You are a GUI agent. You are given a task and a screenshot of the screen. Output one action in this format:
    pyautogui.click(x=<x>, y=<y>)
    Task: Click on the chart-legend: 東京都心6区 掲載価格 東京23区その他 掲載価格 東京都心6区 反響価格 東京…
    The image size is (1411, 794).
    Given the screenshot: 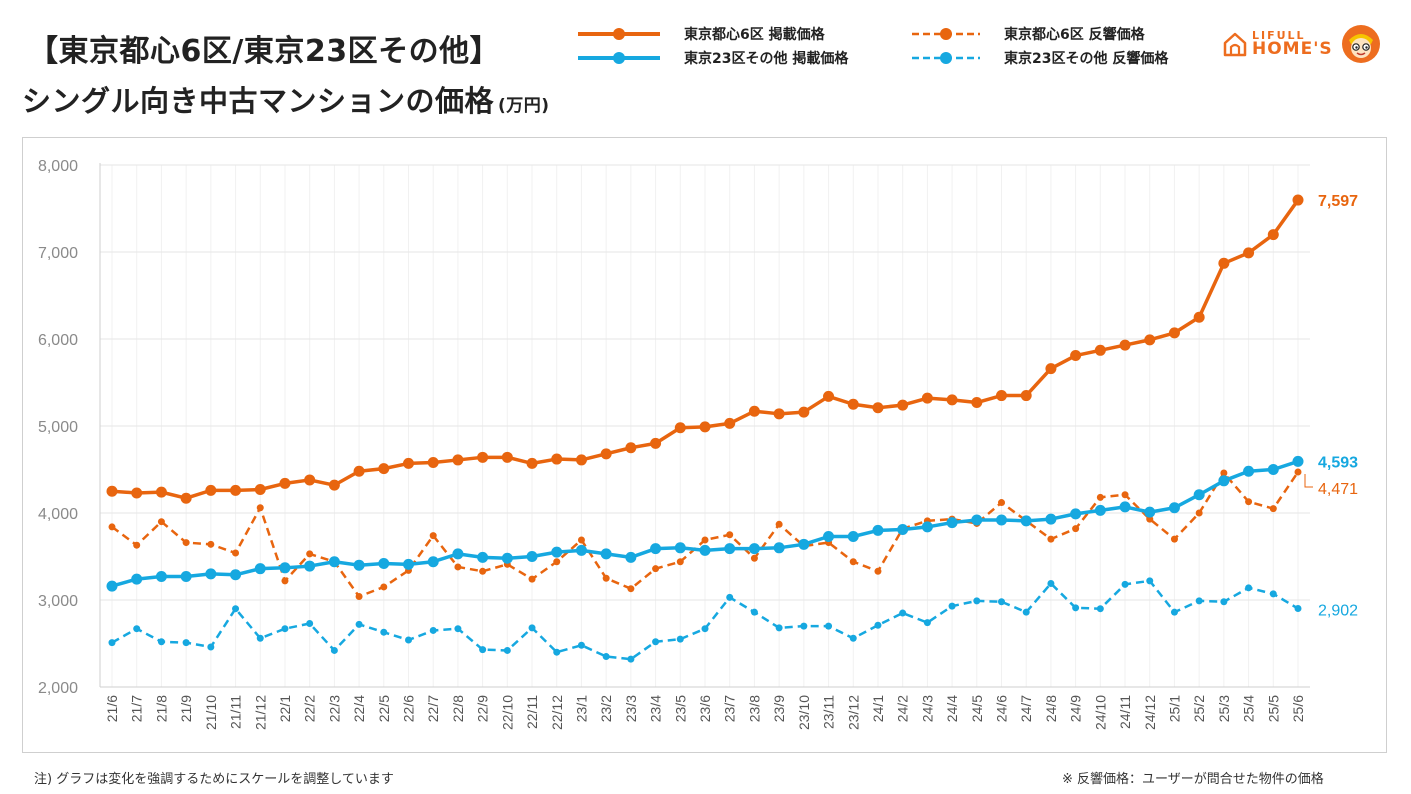 What is the action you would take?
    pyautogui.click(x=890, y=47)
    